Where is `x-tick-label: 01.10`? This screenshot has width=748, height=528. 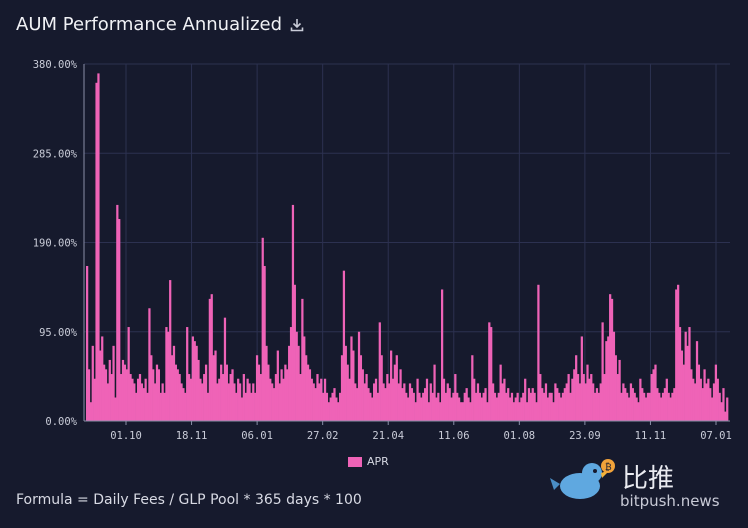 x-tick-label: 01.10 is located at coordinates (126, 436).